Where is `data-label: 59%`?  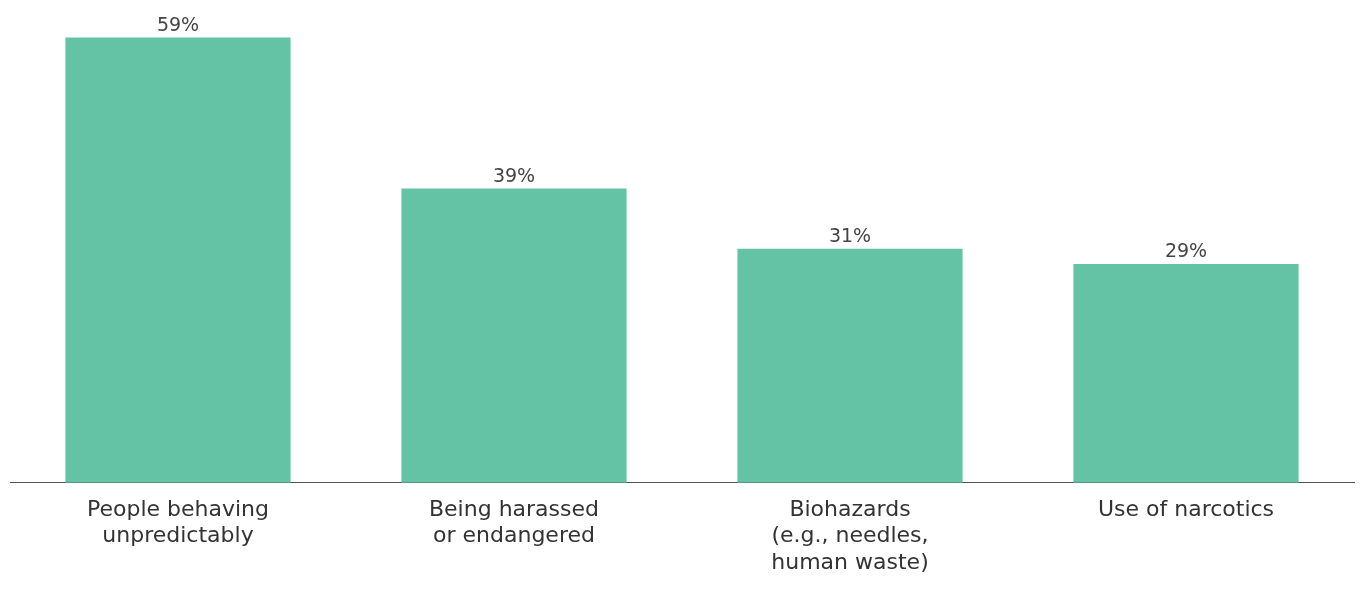 data-label: 59% is located at coordinates (178, 23).